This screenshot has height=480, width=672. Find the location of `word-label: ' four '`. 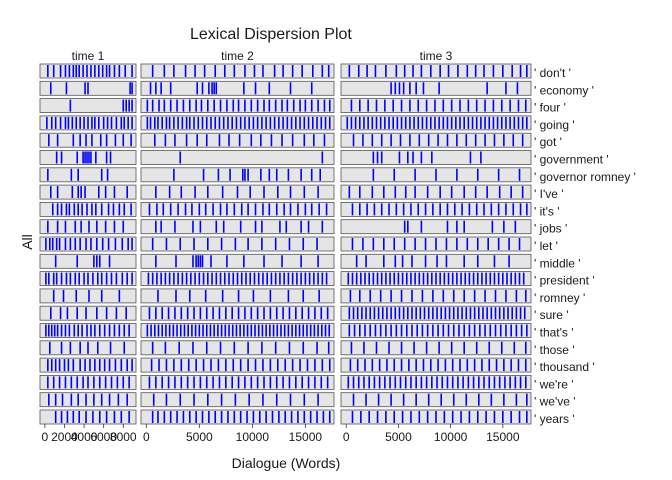

word-label: ' four ' is located at coordinates (550, 108).